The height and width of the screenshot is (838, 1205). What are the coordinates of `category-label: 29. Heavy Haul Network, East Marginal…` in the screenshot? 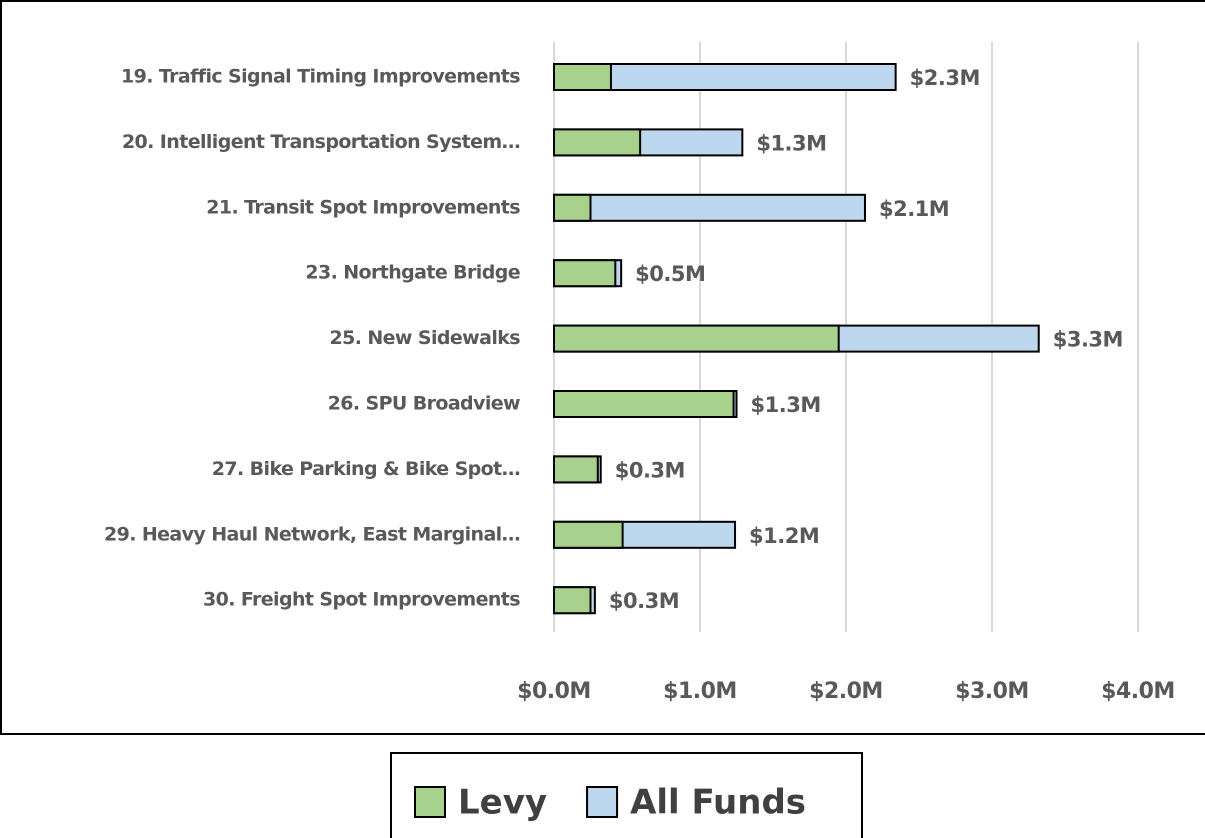 It's located at (312, 534).